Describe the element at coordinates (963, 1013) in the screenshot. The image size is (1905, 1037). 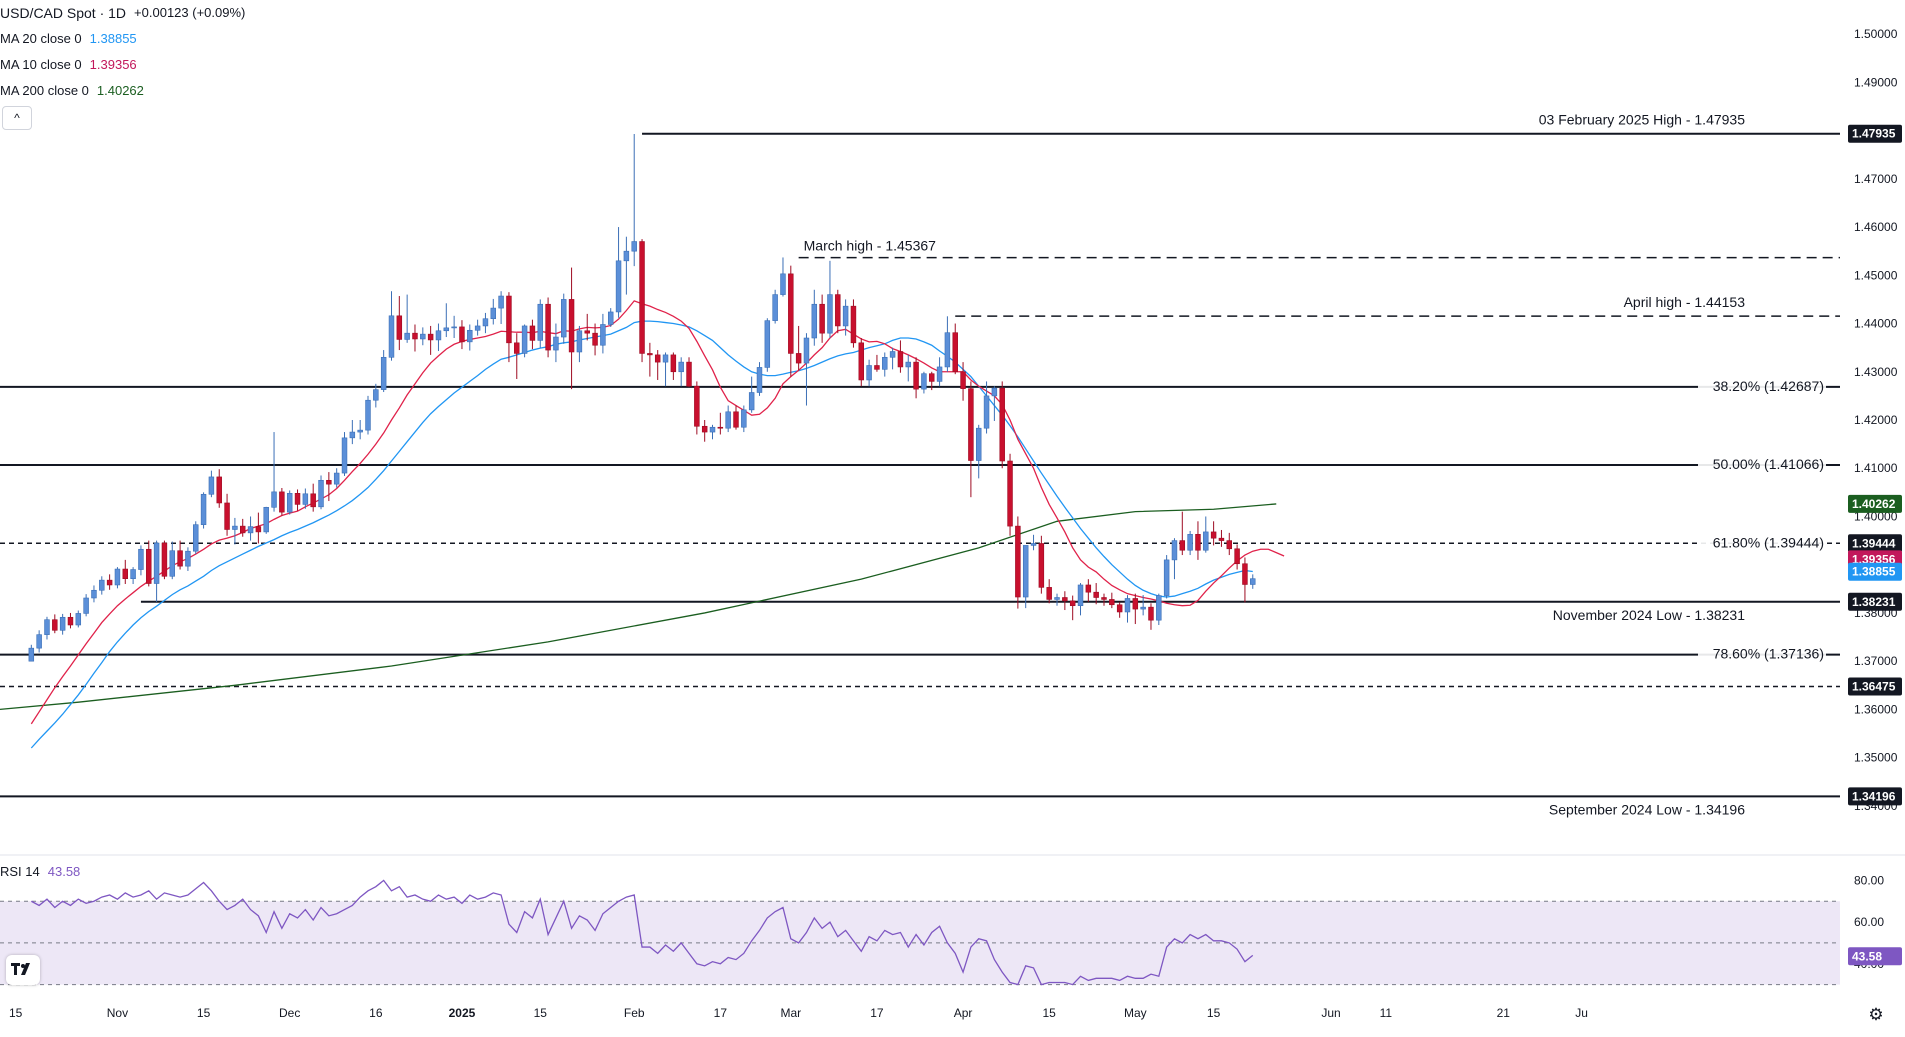
I see `x-tick-label: Apr` at that location.